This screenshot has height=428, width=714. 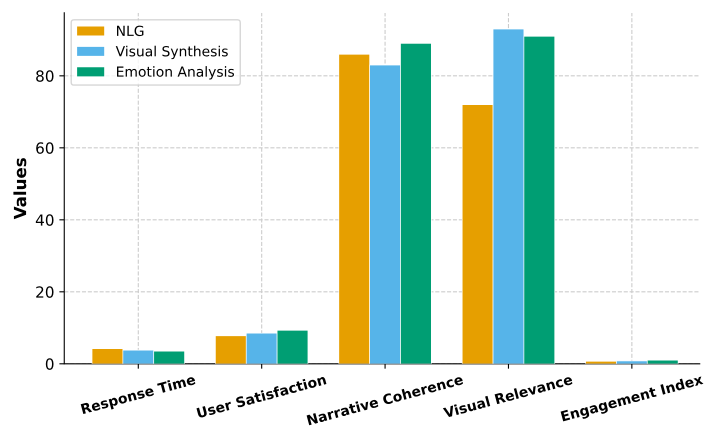 What do you see at coordinates (45, 220) in the screenshot?
I see `y-tick-label: 40` at bounding box center [45, 220].